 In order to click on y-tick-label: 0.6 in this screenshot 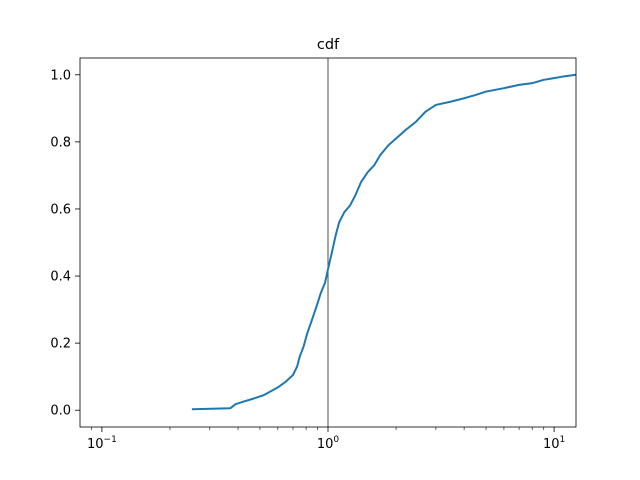, I will do `click(60, 209)`.